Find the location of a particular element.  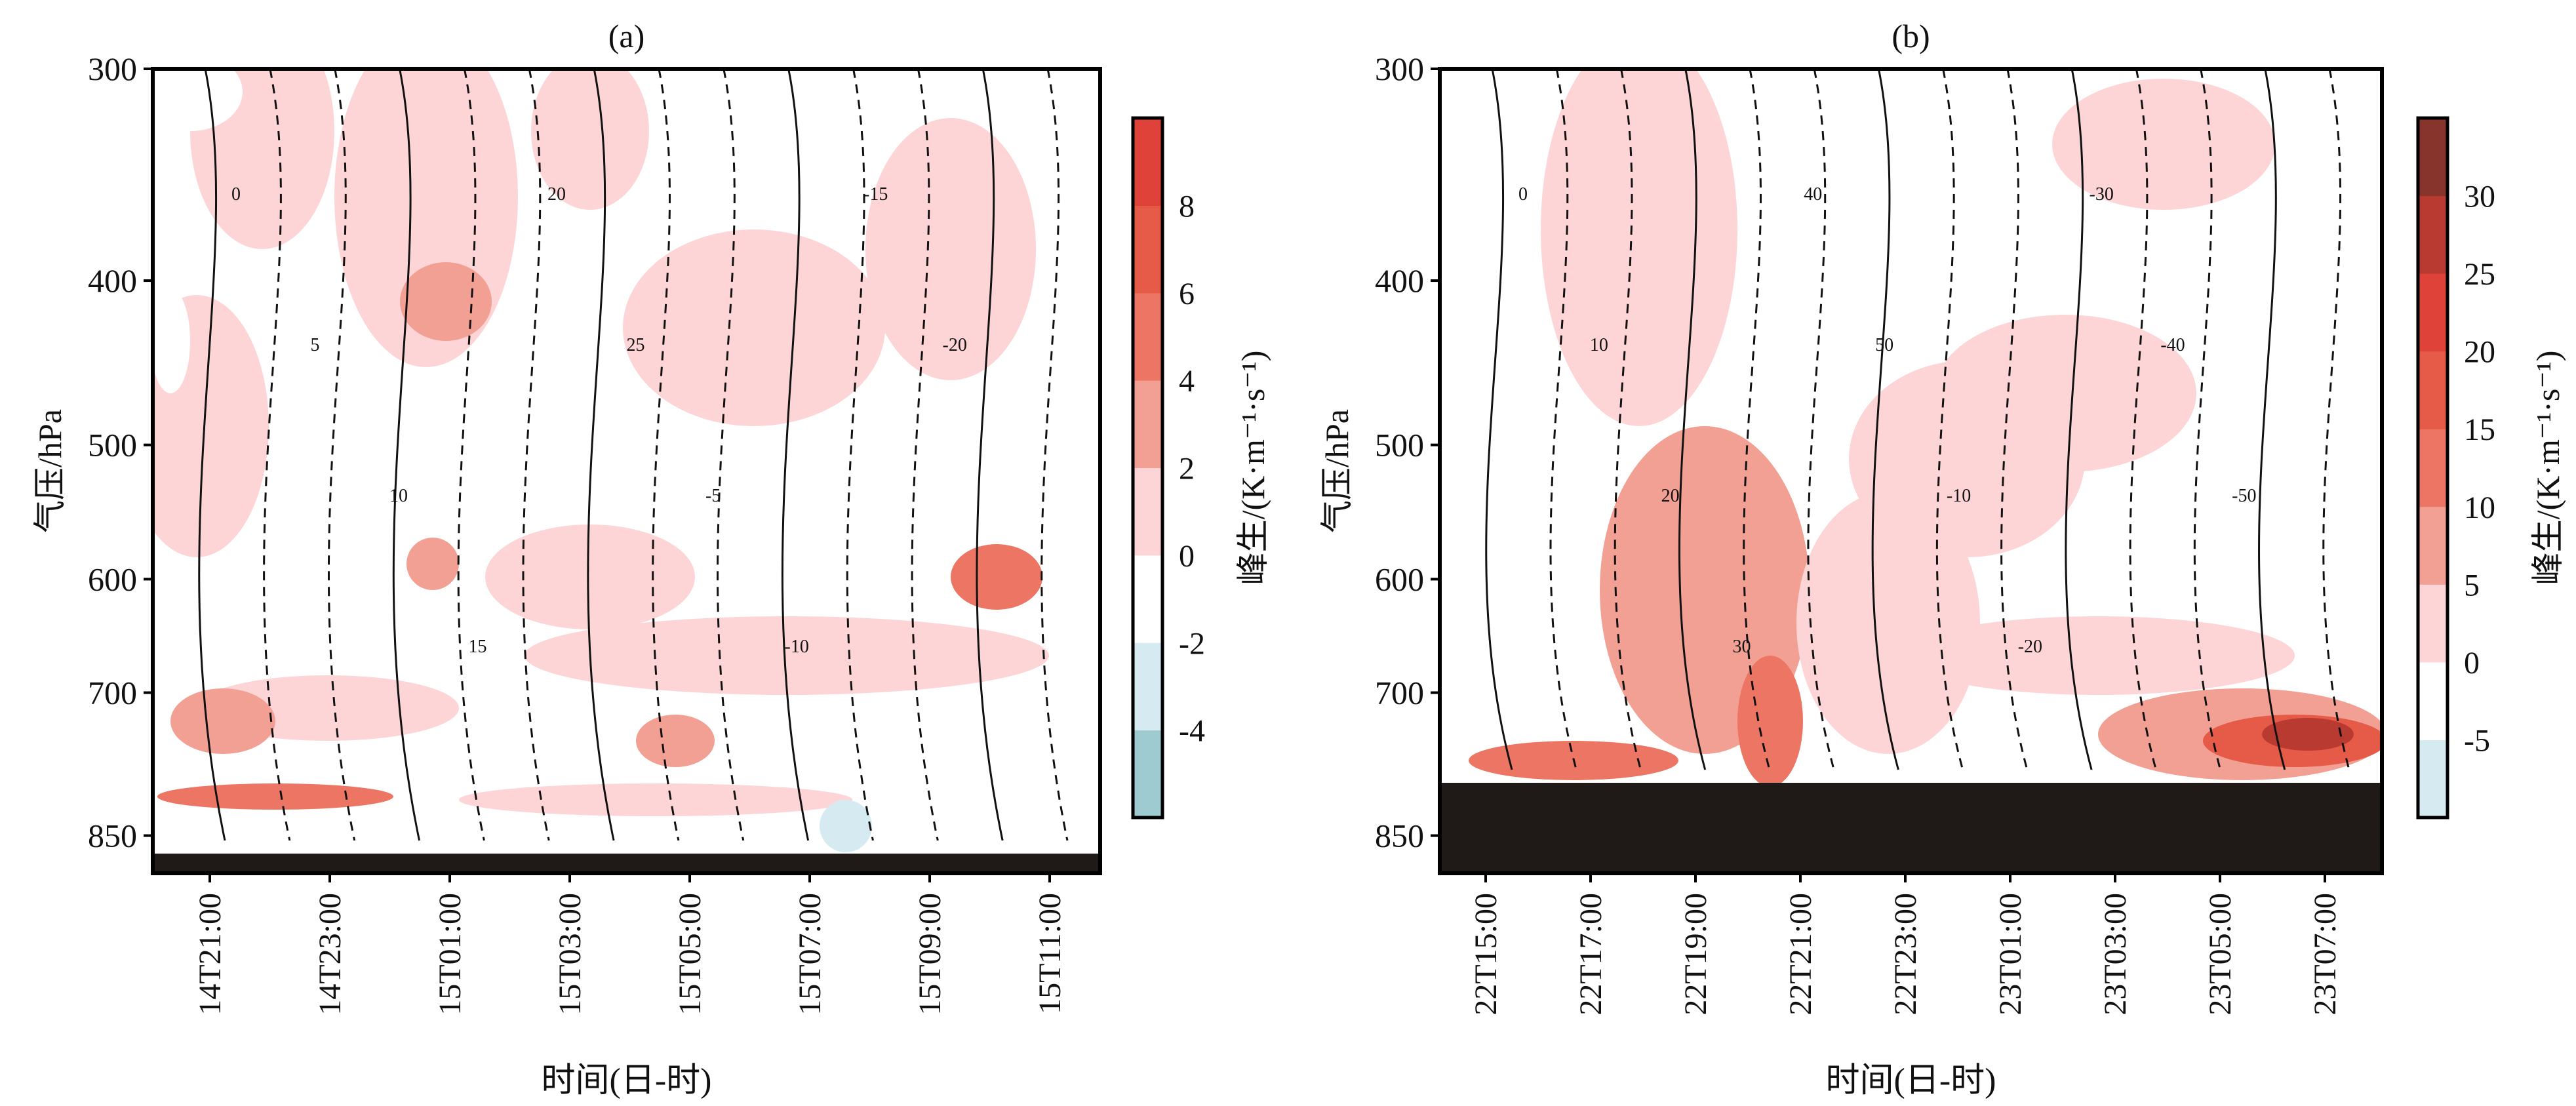

contour-label: -30 is located at coordinates (2102, 194).